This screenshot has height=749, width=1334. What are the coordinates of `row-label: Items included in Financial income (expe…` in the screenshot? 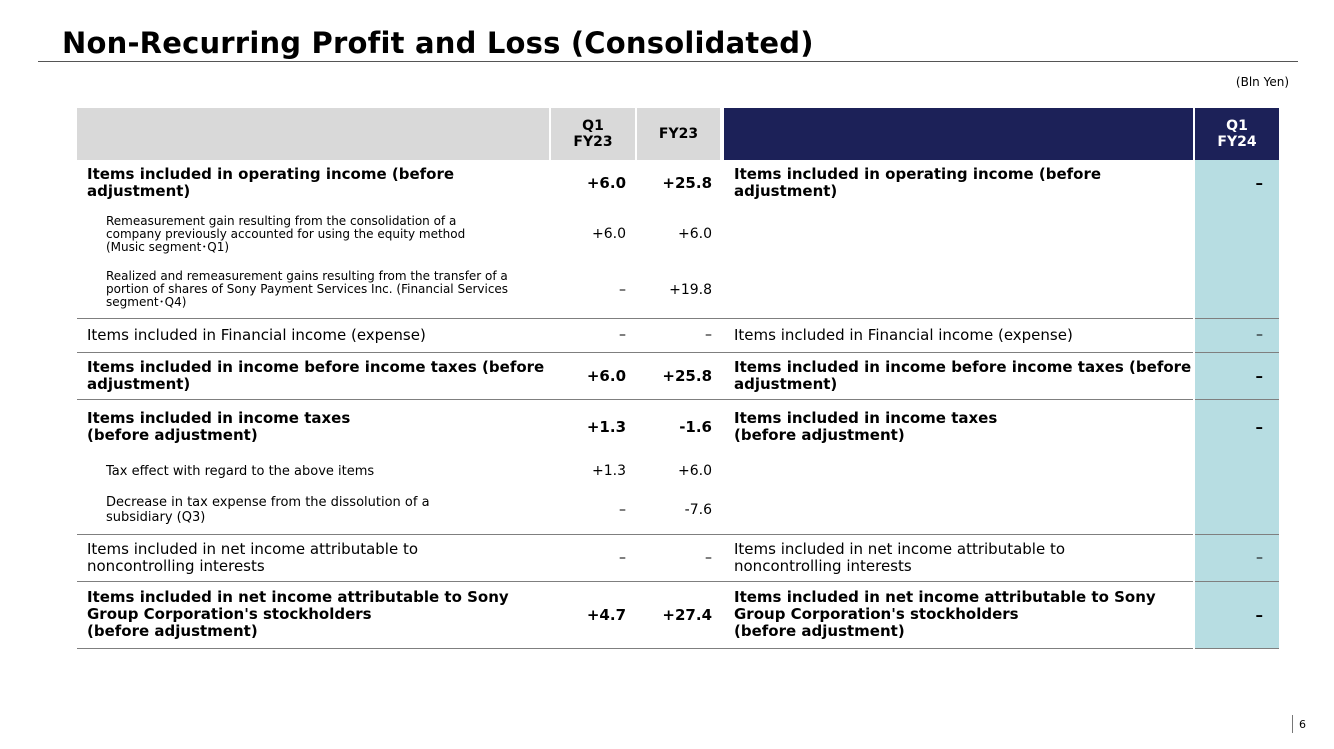 It's located at (313, 335).